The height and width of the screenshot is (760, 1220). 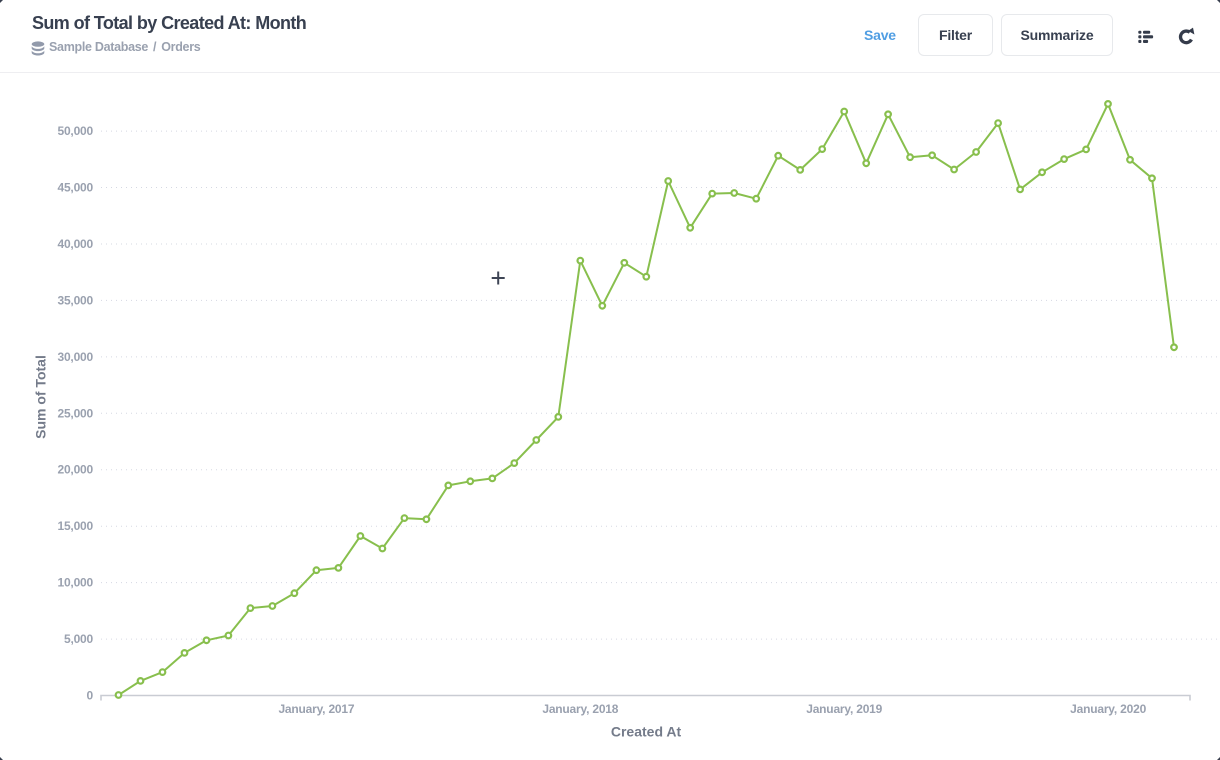 What do you see at coordinates (646, 732) in the screenshot?
I see `svg-text: Created At` at bounding box center [646, 732].